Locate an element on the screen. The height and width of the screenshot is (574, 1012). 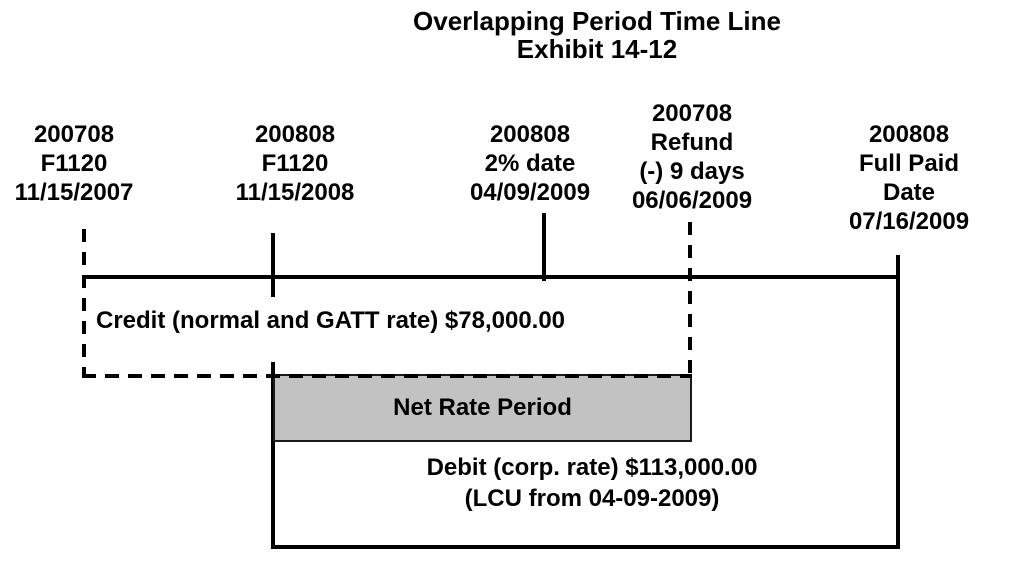
debit-annotation-line1: Debit (corp. rate) $113,000.00 is located at coordinates (592, 467).